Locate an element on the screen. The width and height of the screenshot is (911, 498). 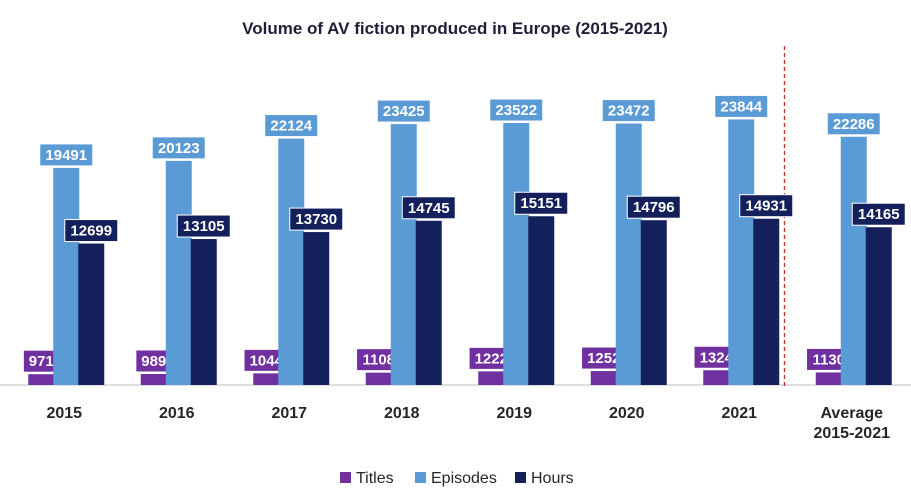
legend-label-episodes: Episodes is located at coordinates (464, 478).